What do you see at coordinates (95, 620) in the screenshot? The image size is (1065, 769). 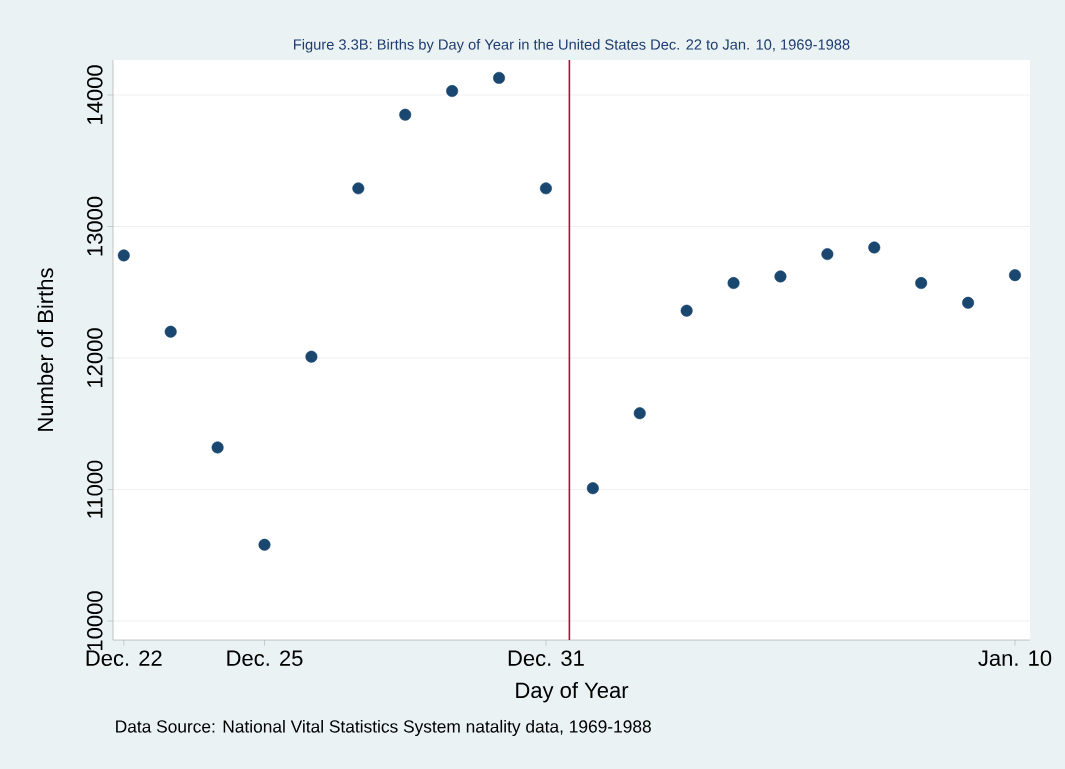 I see `y-tick-label: 10000` at bounding box center [95, 620].